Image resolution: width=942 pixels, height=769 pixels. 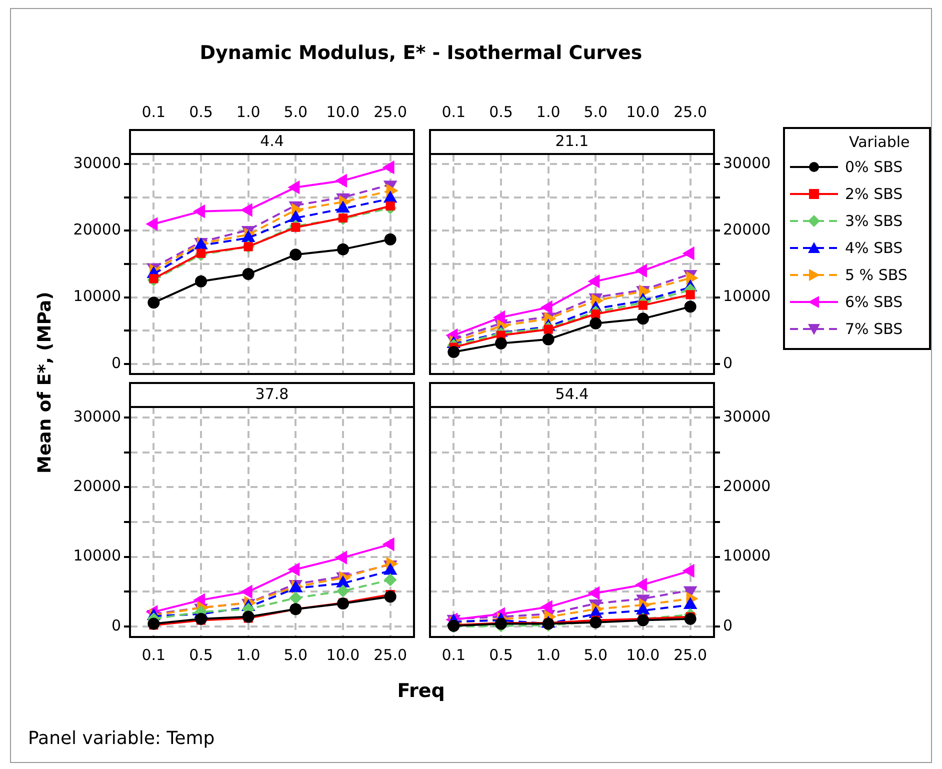 What do you see at coordinates (874, 301) in the screenshot?
I see `legend-label: 6% SBS` at bounding box center [874, 301].